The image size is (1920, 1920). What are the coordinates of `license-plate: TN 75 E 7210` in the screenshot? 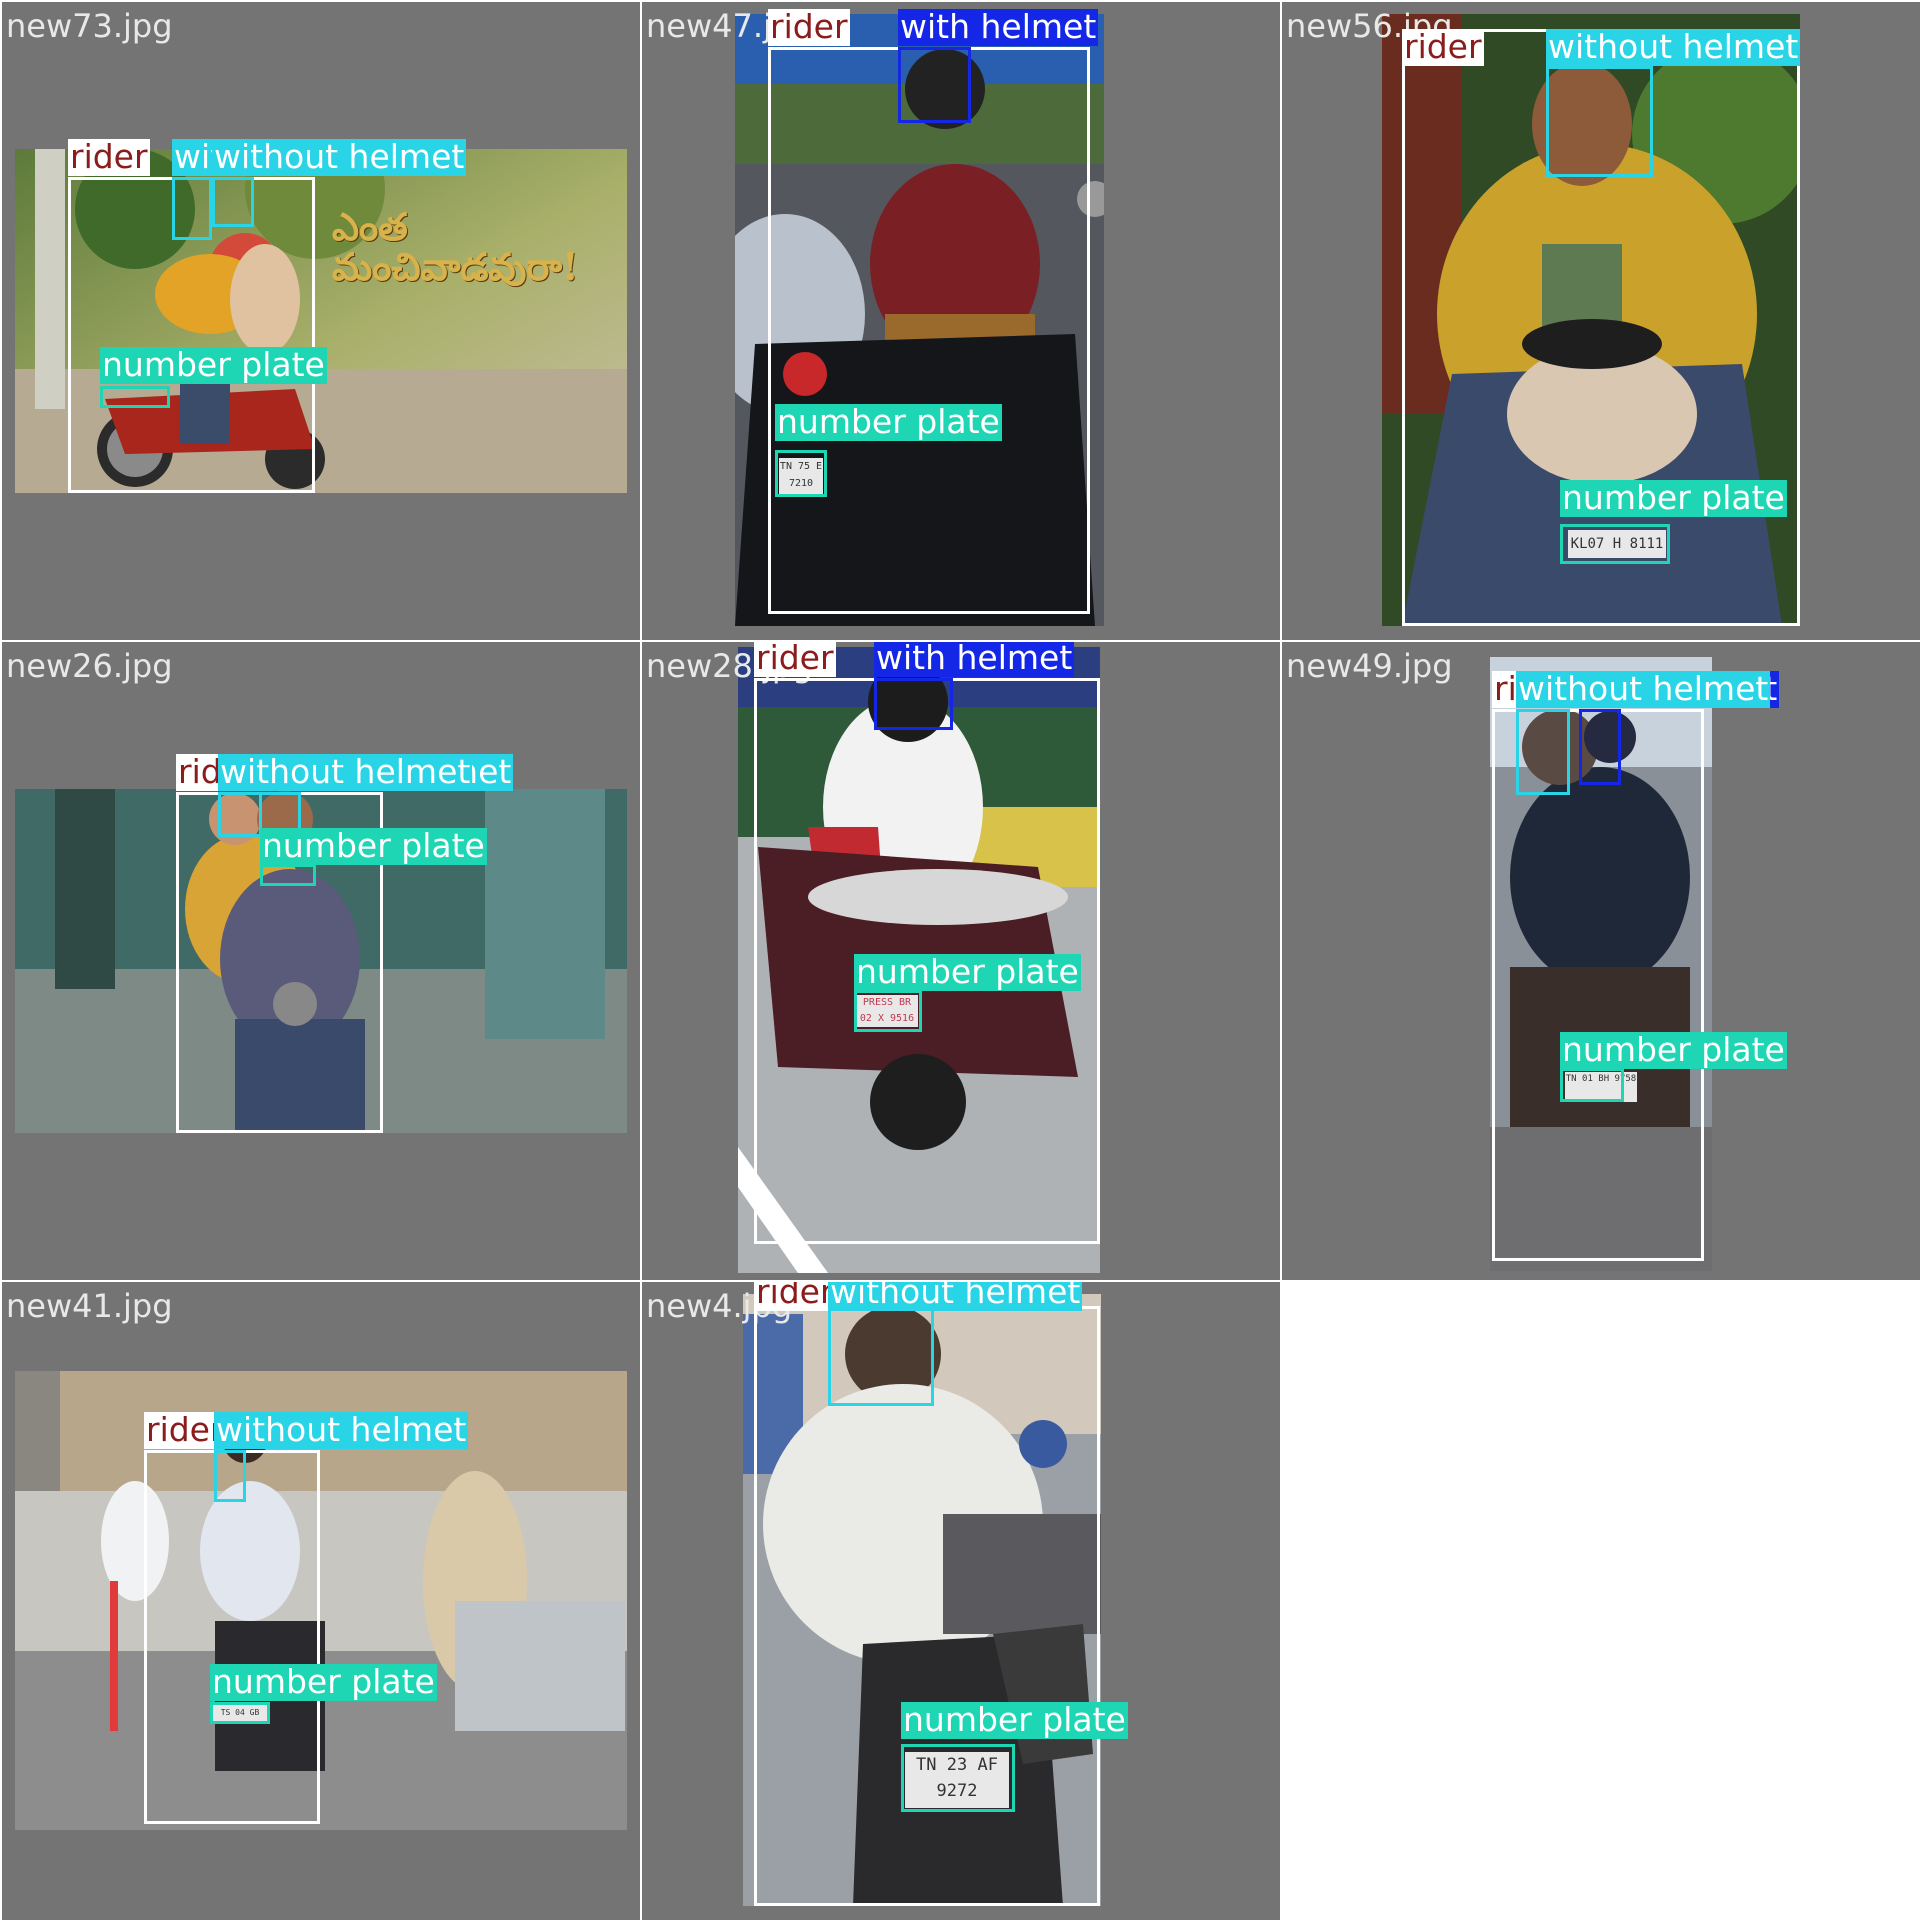 It's located at (801, 476).